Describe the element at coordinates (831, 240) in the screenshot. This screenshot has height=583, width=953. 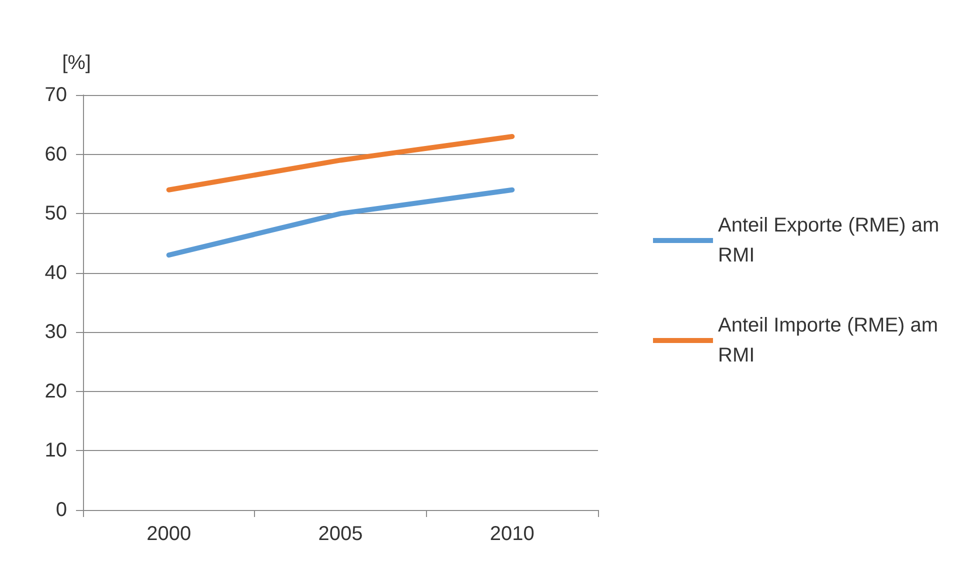
I see `legend-label: Anteil Exporte (RME) am RMI` at that location.